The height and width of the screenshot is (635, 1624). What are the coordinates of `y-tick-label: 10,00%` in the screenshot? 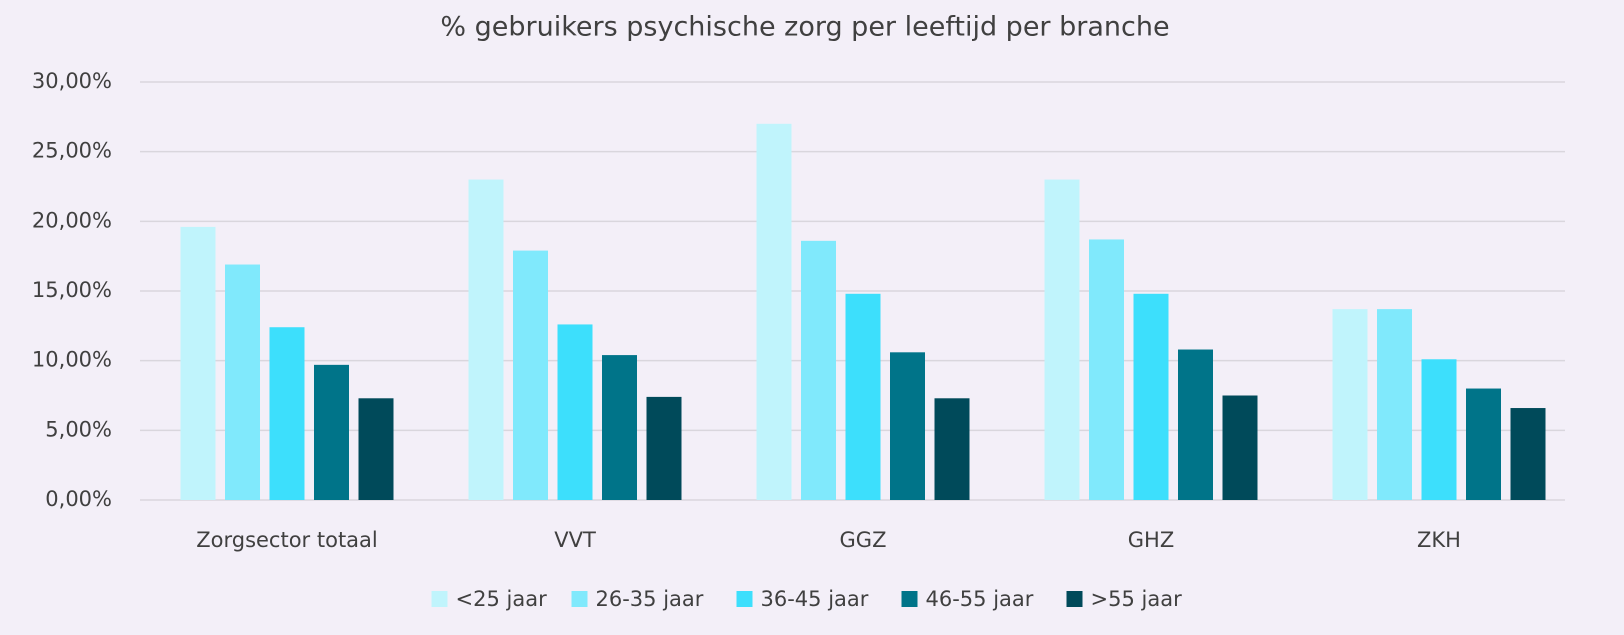 It's located at (72, 360).